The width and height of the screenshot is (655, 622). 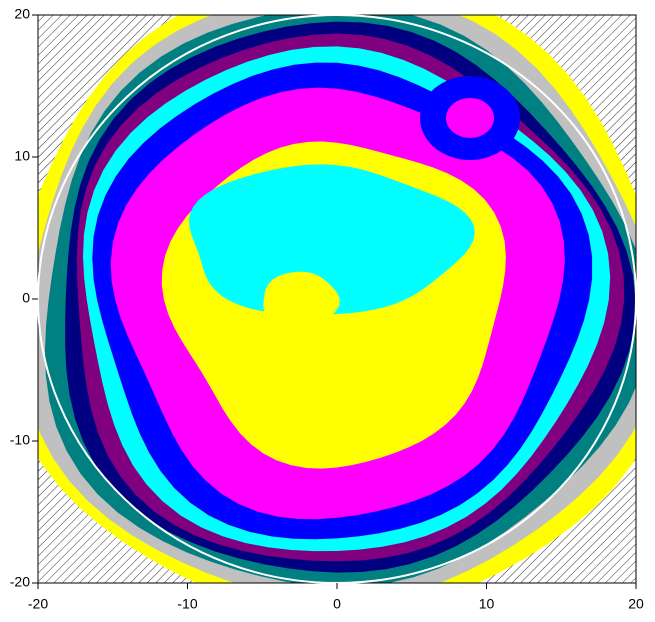 I want to click on contour-island, so click(x=470, y=118).